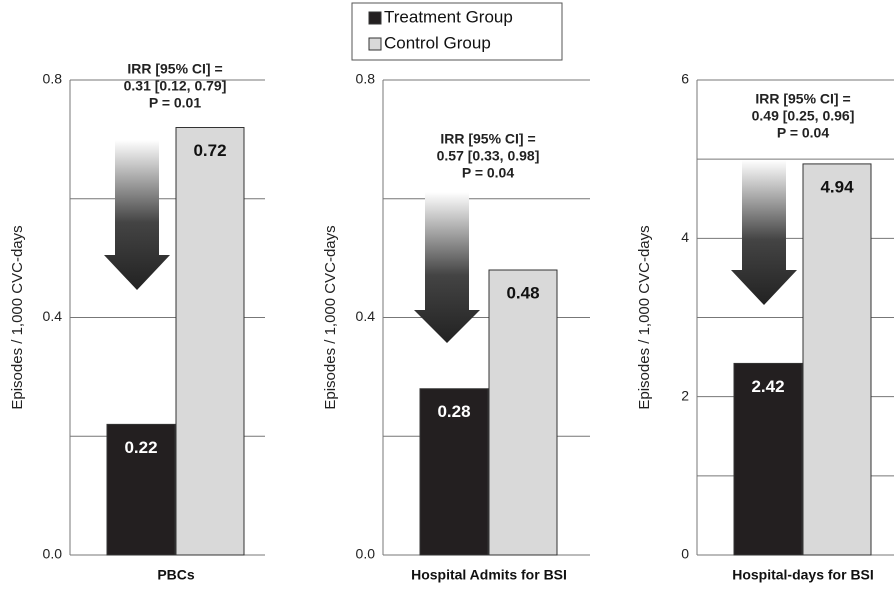 Image resolution: width=894 pixels, height=593 pixels. I want to click on value-label: 0.28, so click(453, 411).